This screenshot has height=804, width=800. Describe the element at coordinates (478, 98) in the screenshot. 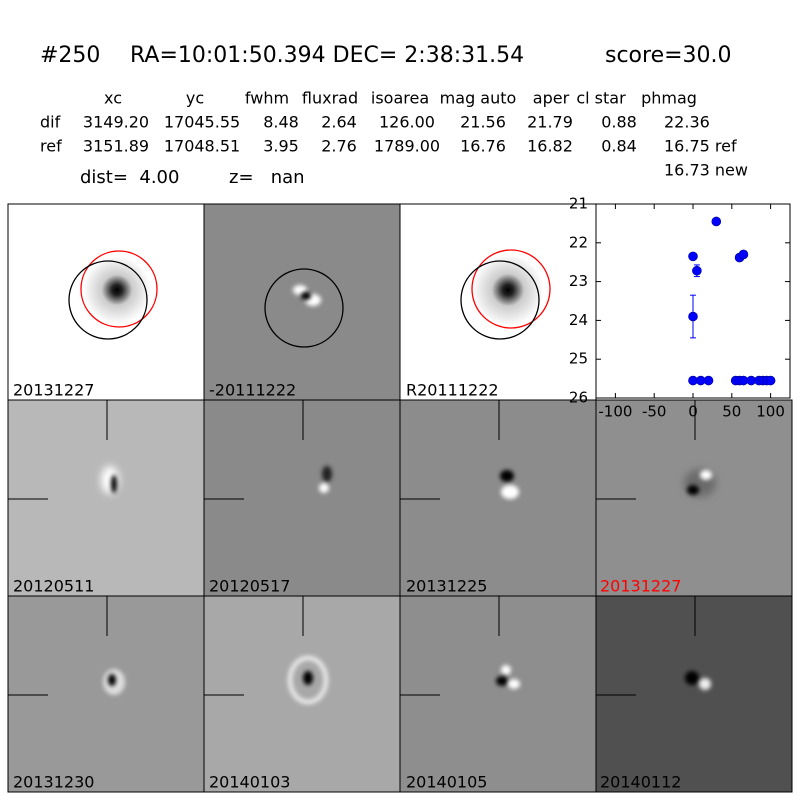

I see `column-header: mag auto` at that location.